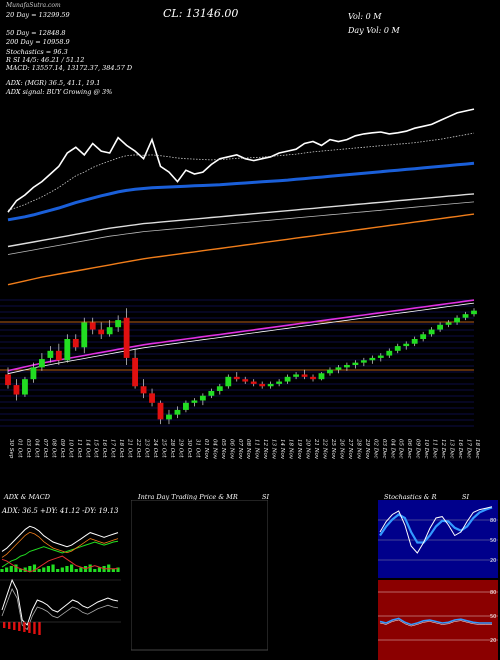  What do you see at coordinates (69, 68) in the screenshot?
I see `macd-label: MACD: 13557.14, 13172.37, 384.57 D` at bounding box center [69, 68].